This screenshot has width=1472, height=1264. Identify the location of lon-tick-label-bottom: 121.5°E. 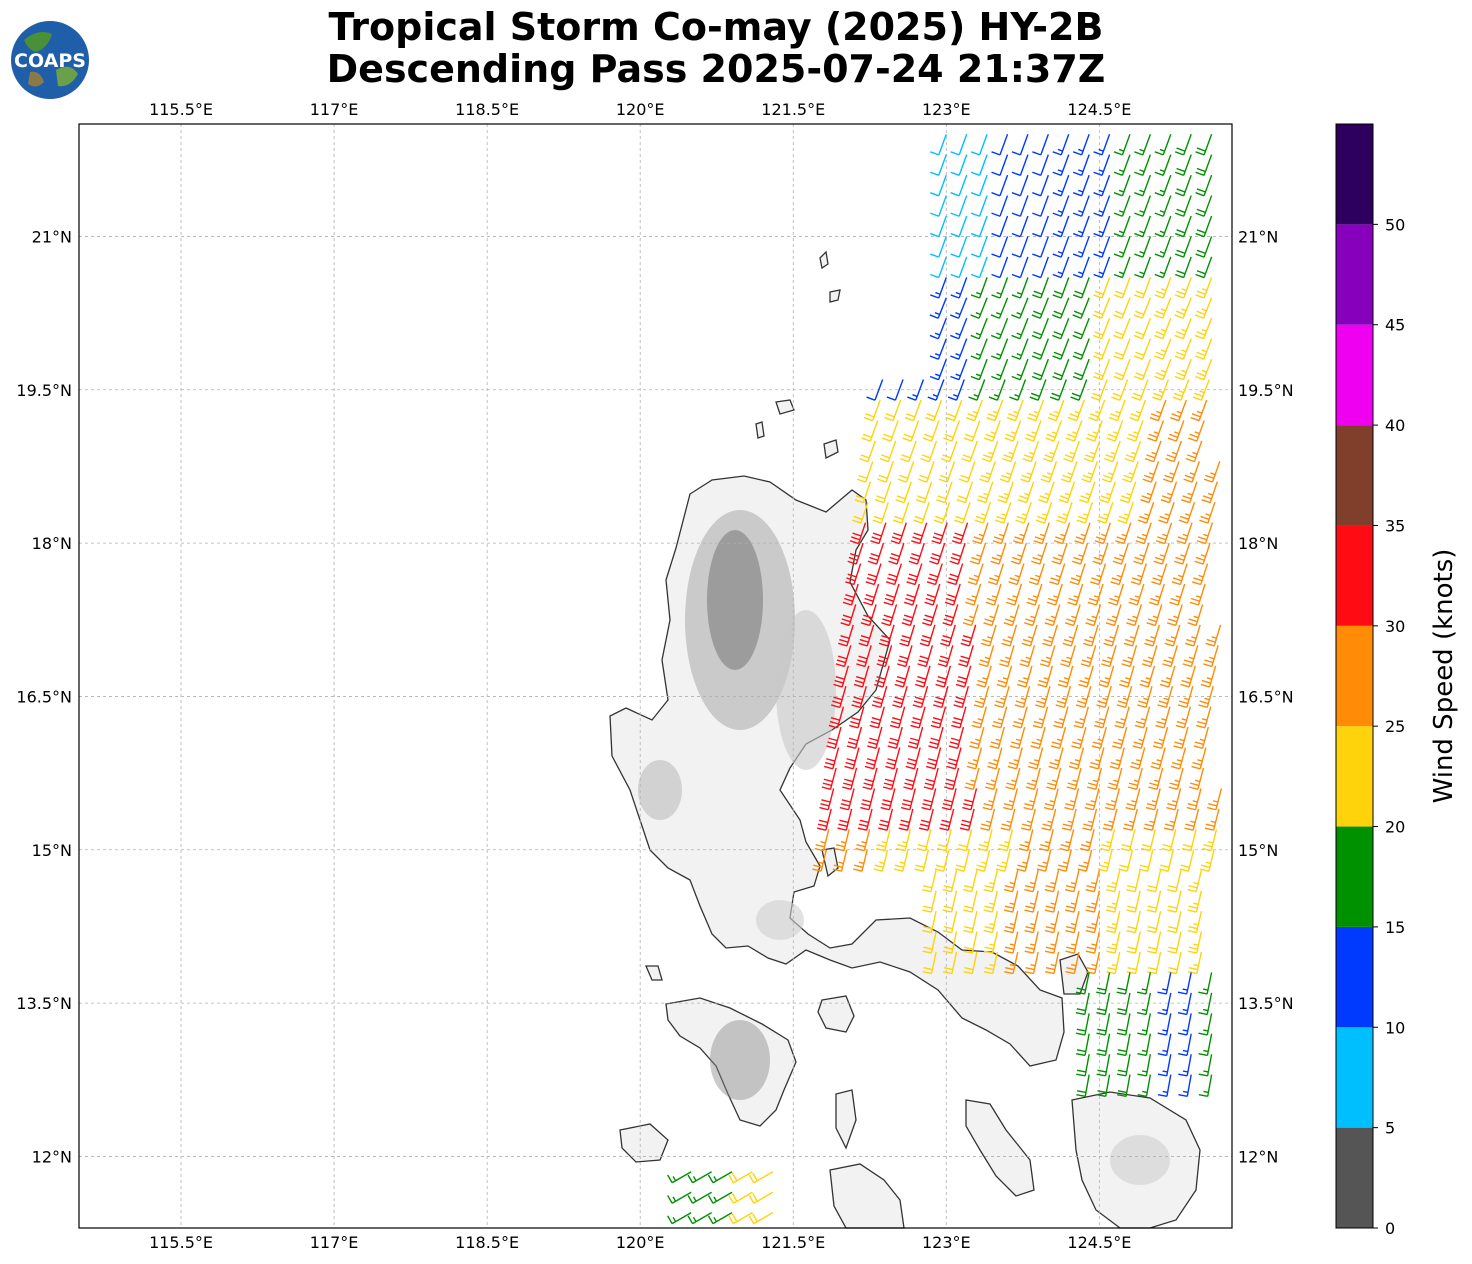
(793, 1242).